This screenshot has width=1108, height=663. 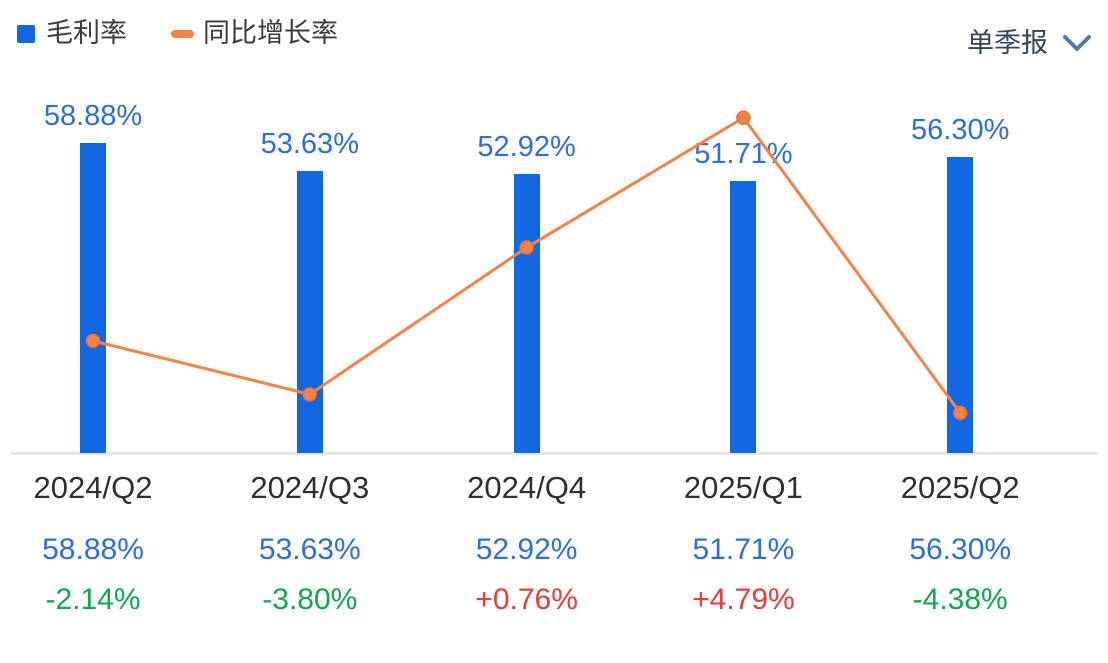 What do you see at coordinates (743, 118) in the screenshot?
I see `line-marker-2025/Q1` at bounding box center [743, 118].